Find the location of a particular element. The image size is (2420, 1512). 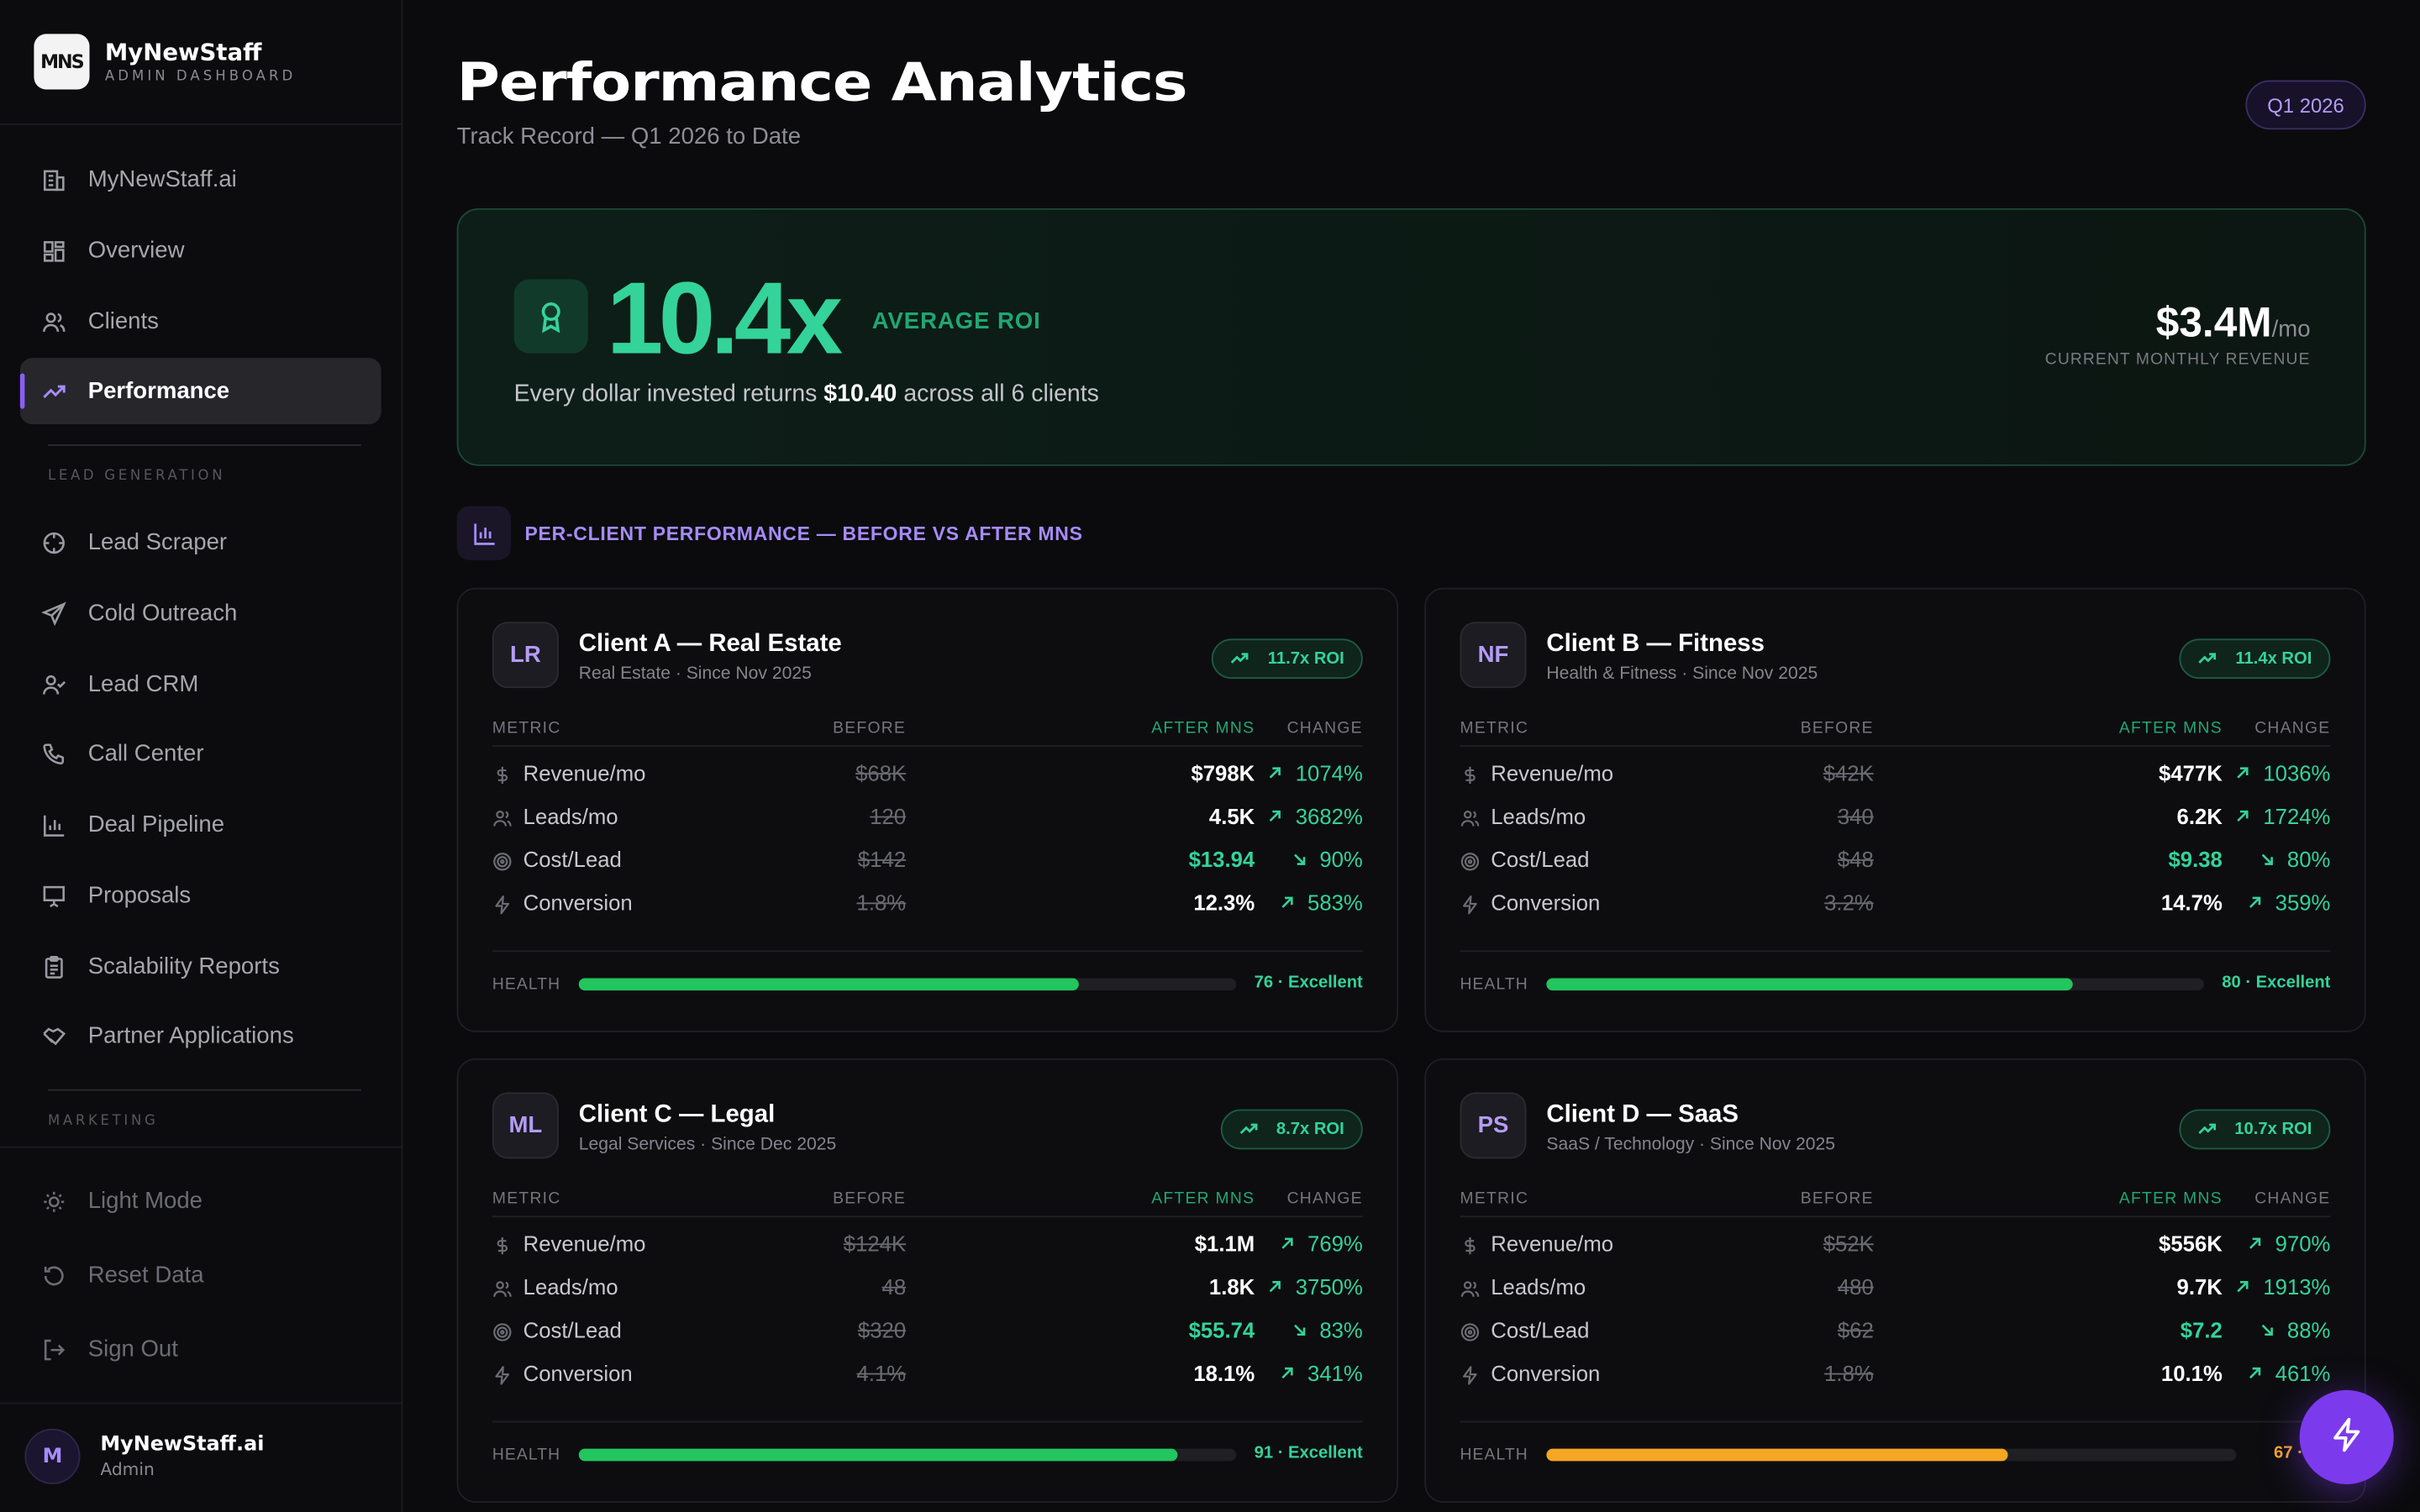

metric-row-cost-per-lead: Cost/Lead $320 $55.74 83% is located at coordinates (928, 1334).